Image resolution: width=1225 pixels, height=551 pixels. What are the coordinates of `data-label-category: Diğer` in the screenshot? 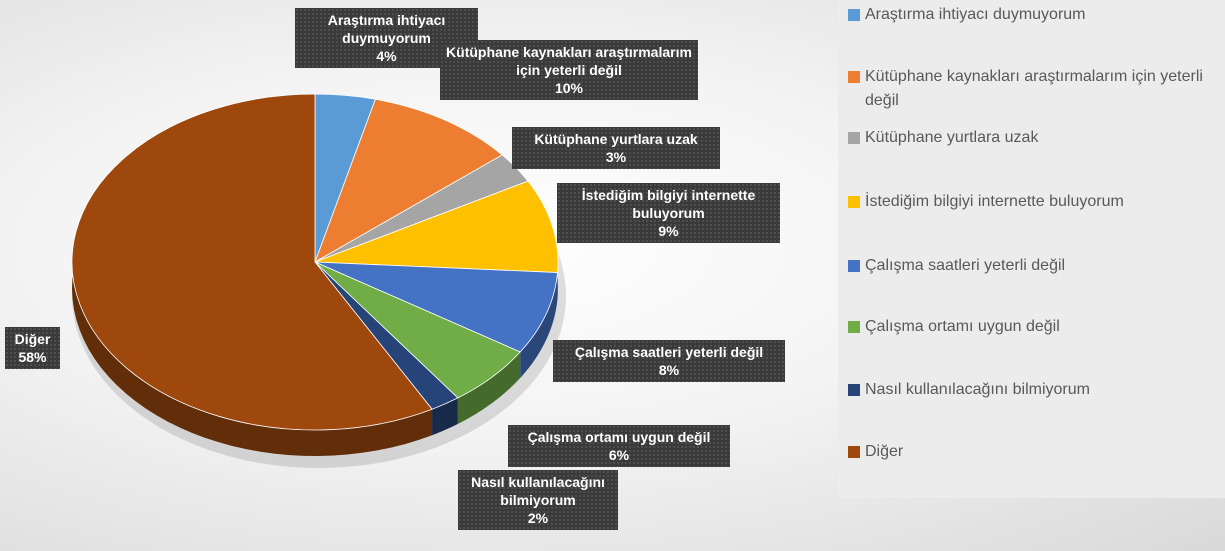 It's located at (32, 339).